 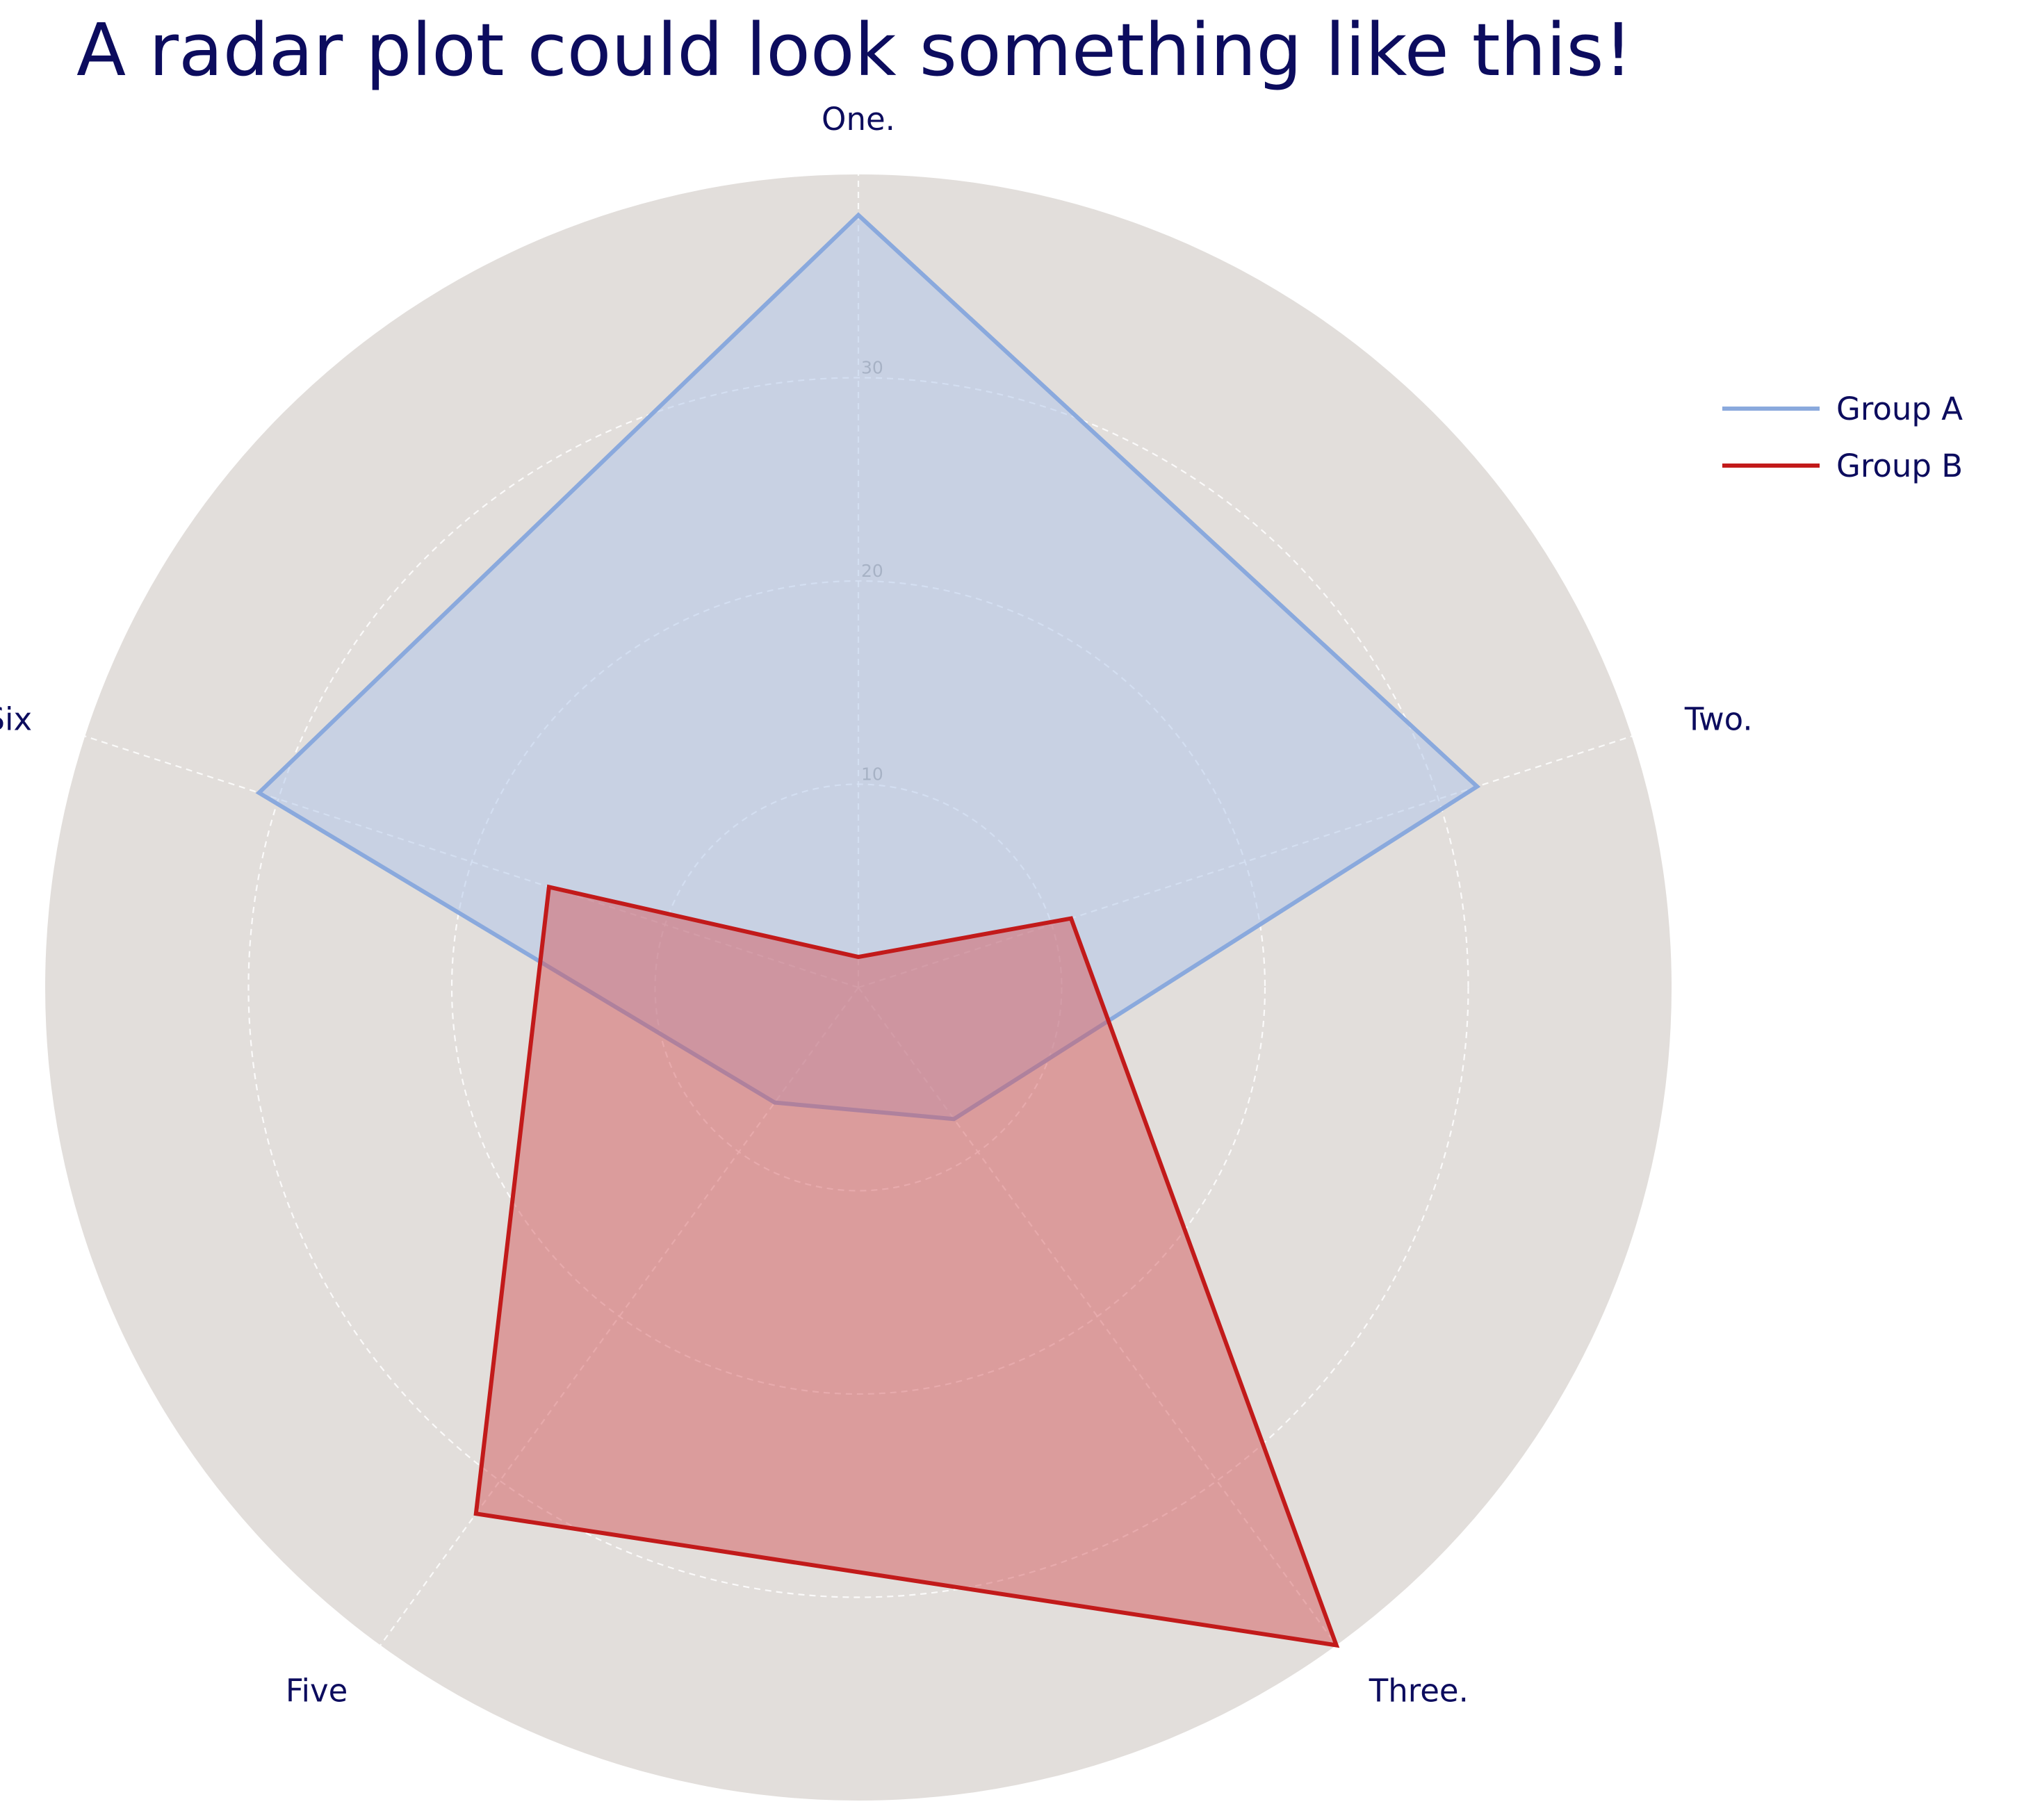 What do you see at coordinates (1718, 720) in the screenshot?
I see `category-label: Two.` at bounding box center [1718, 720].